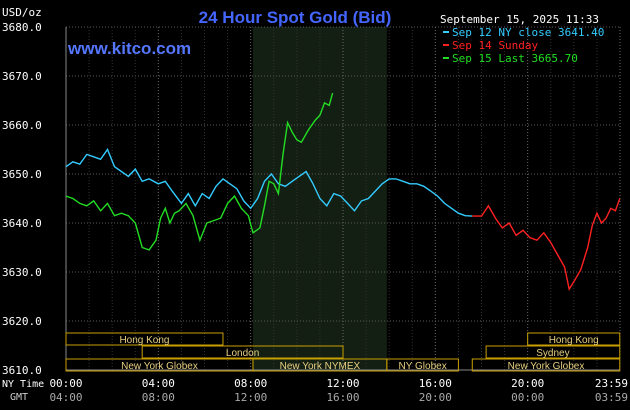 This screenshot has height=410, width=630. What do you see at coordinates (435, 397) in the screenshot?
I see `x-tick-label-gmt: 20:00` at bounding box center [435, 397].